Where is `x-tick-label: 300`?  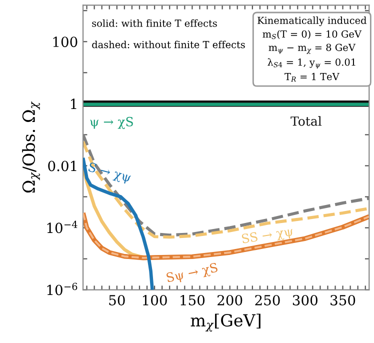
x-tick-label: 300 is located at coordinates (305, 300).